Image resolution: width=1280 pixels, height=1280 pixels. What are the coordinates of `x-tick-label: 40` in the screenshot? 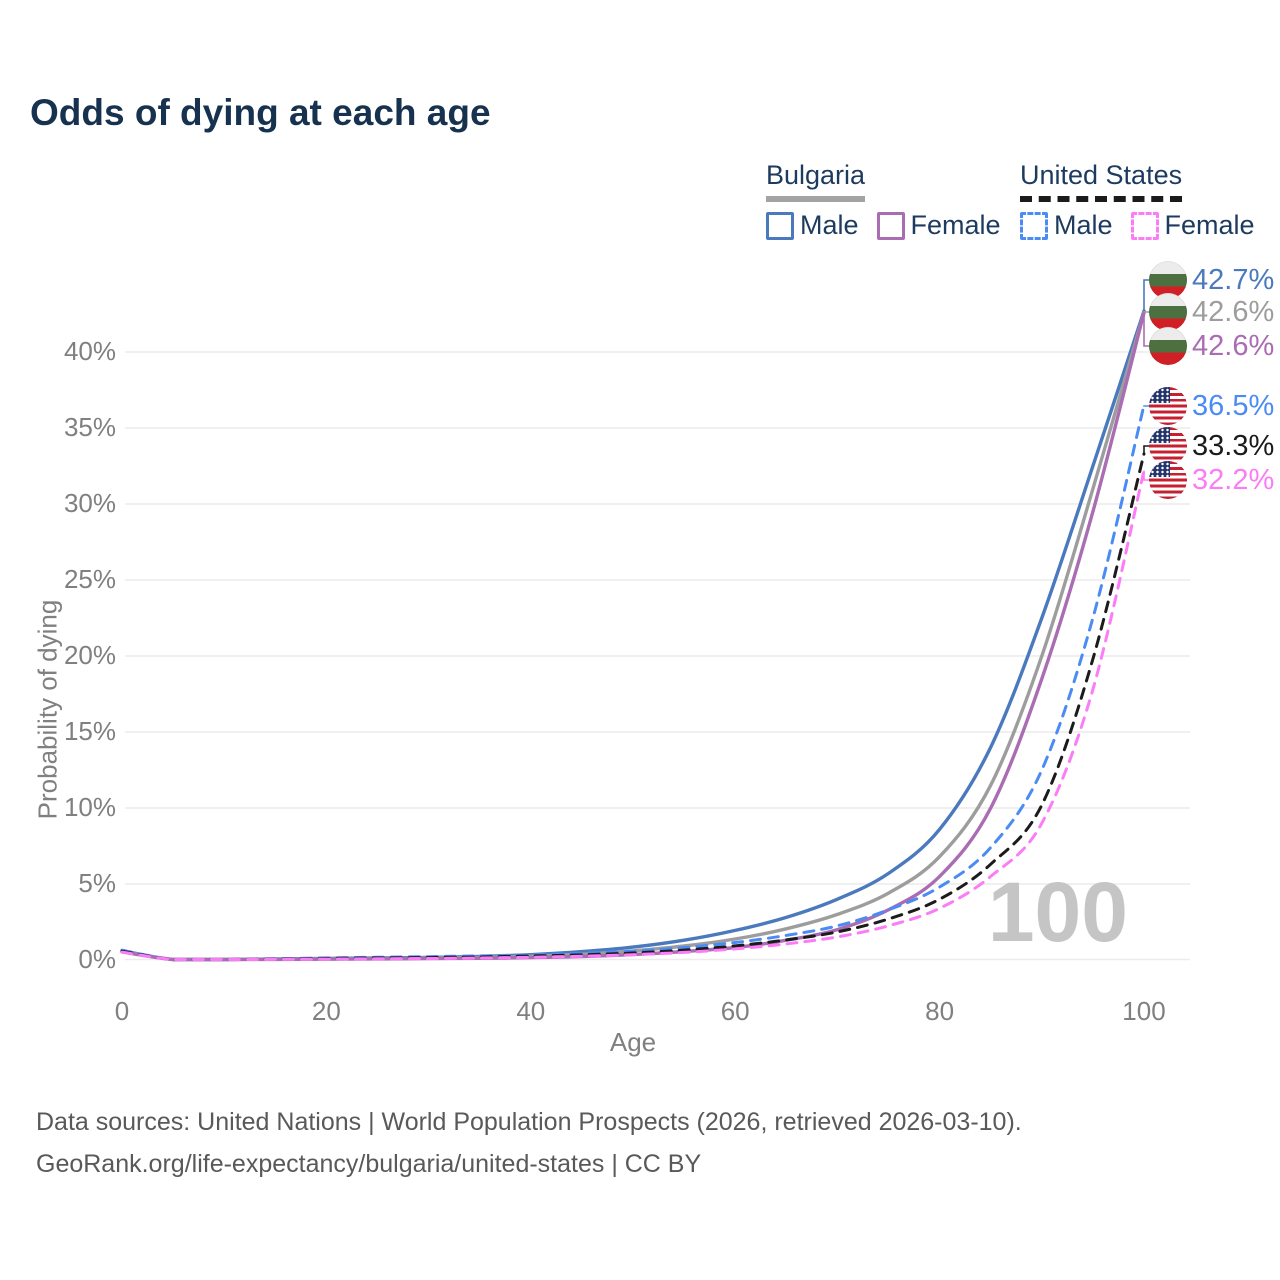 It's located at (531, 1011).